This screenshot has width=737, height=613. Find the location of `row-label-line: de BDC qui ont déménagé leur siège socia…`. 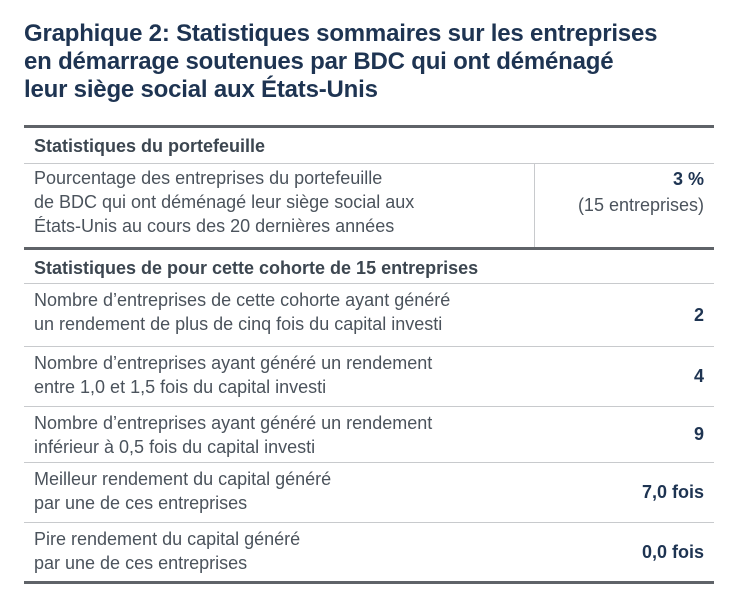

row-label-line: de BDC qui ont déménagé leur siège socia… is located at coordinates (224, 202).